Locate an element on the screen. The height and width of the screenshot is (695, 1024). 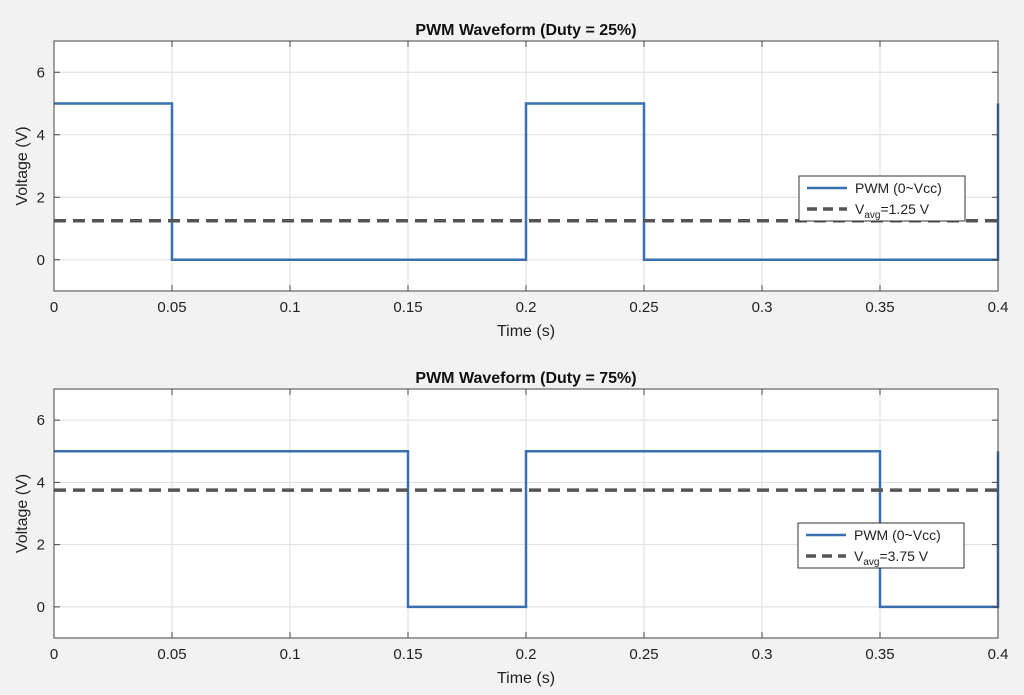
chart-title: PWM Waveform (Duty = 75%) is located at coordinates (525, 378).